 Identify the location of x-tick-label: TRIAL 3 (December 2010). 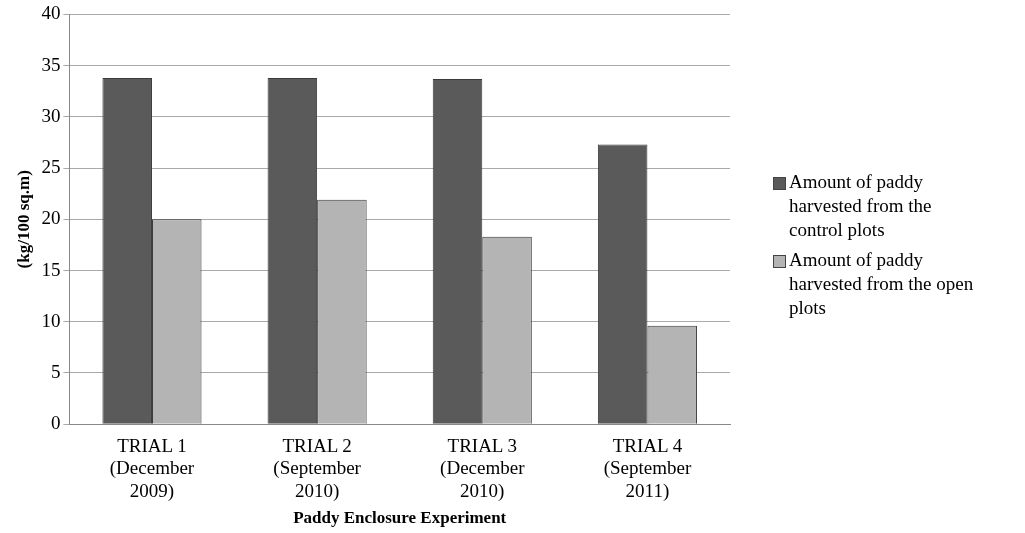
(483, 468).